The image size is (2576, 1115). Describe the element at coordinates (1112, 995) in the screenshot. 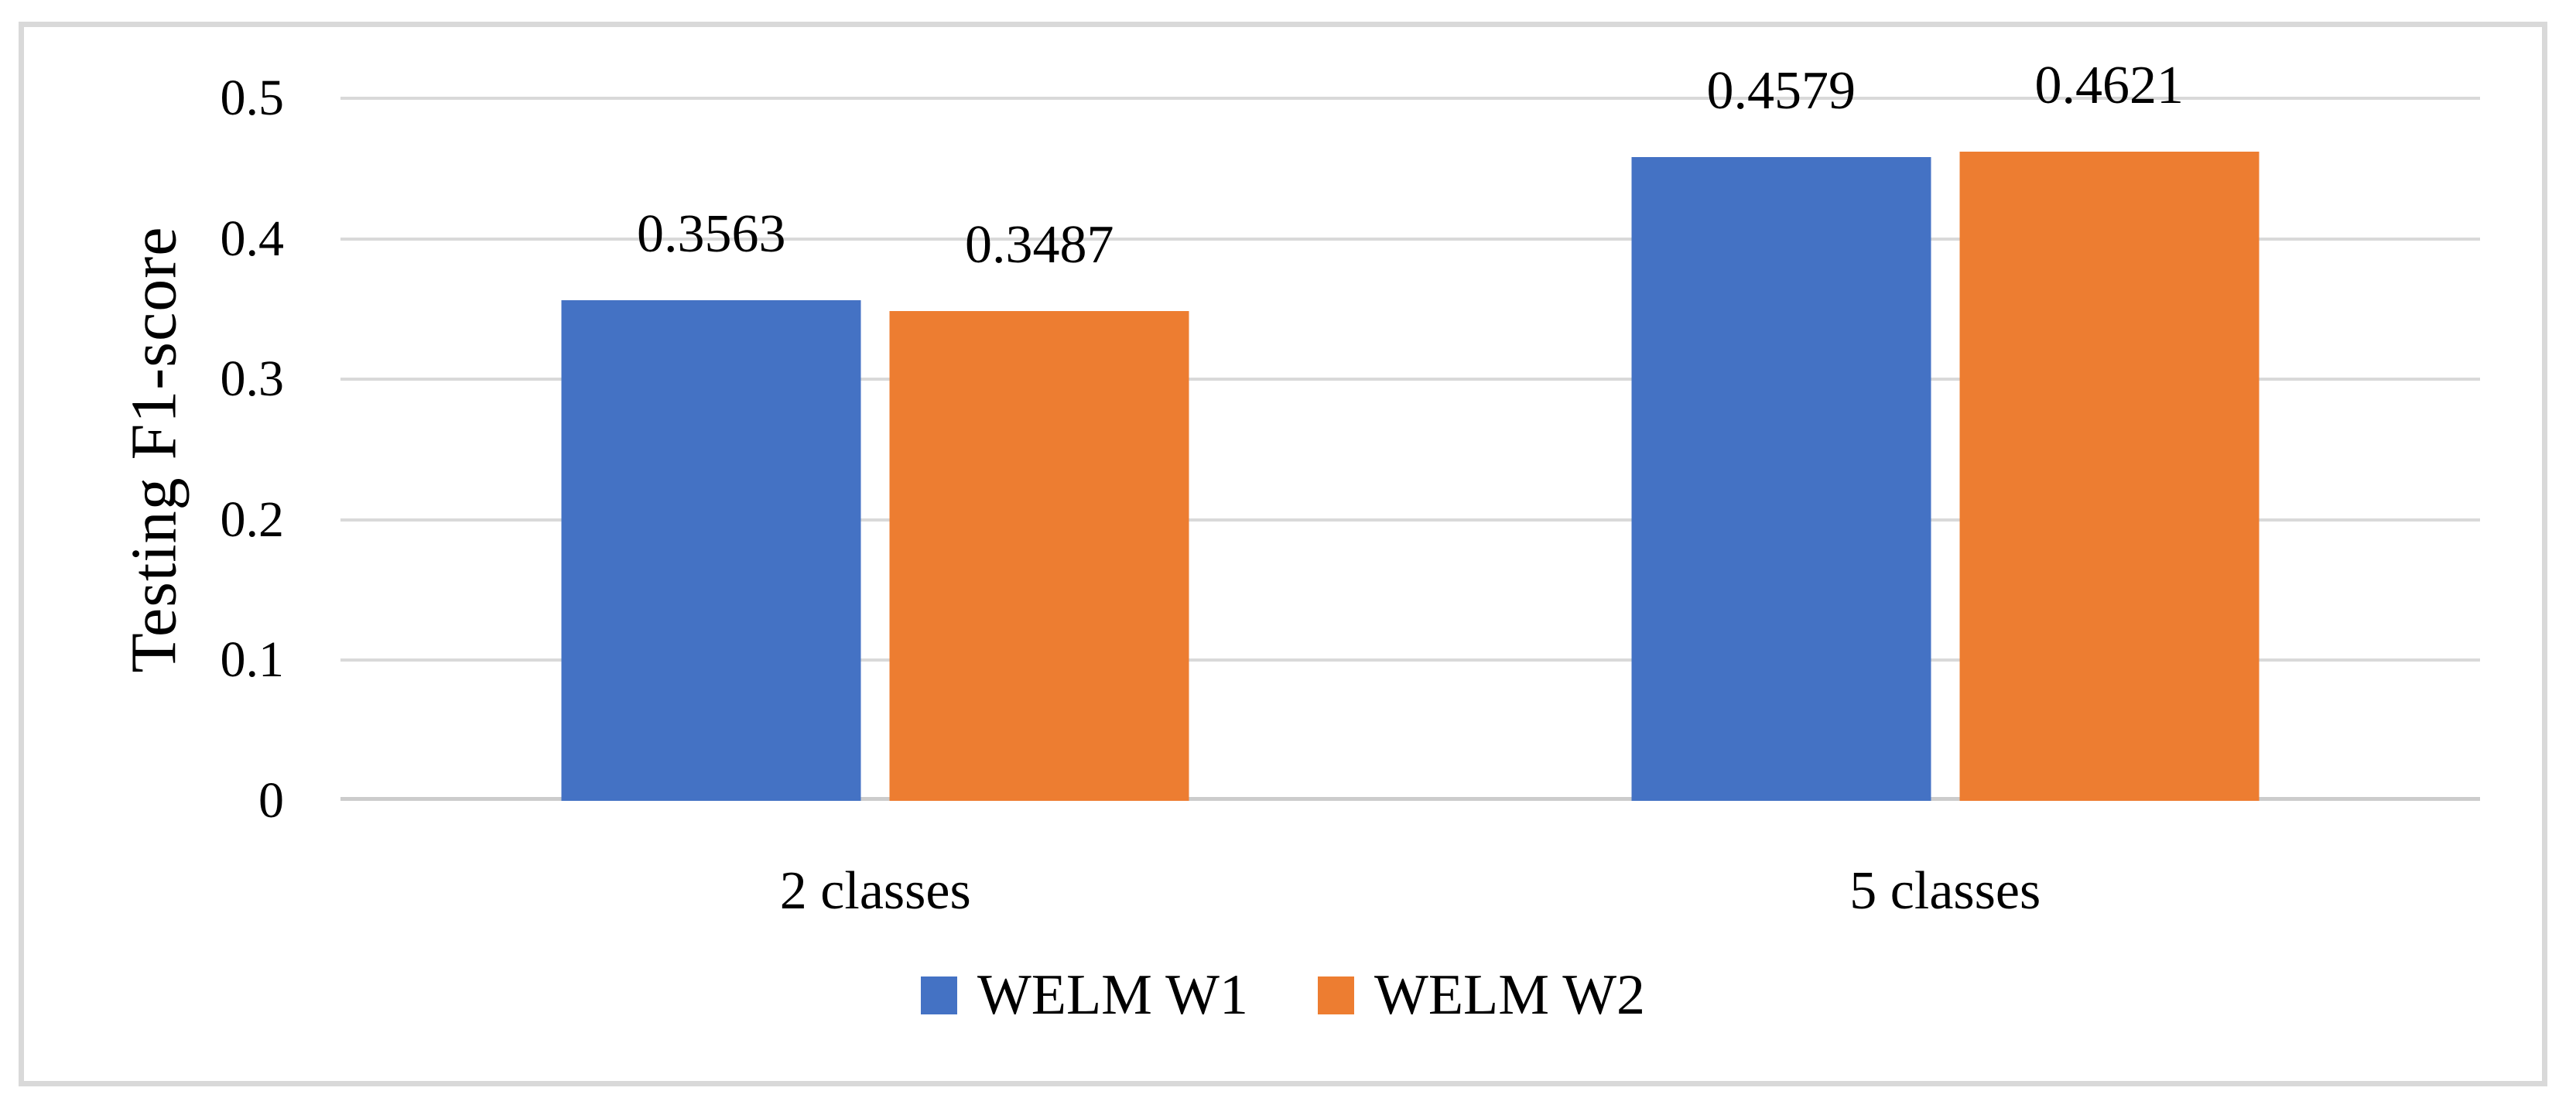

I see `legend-item-label: WELM W1` at that location.